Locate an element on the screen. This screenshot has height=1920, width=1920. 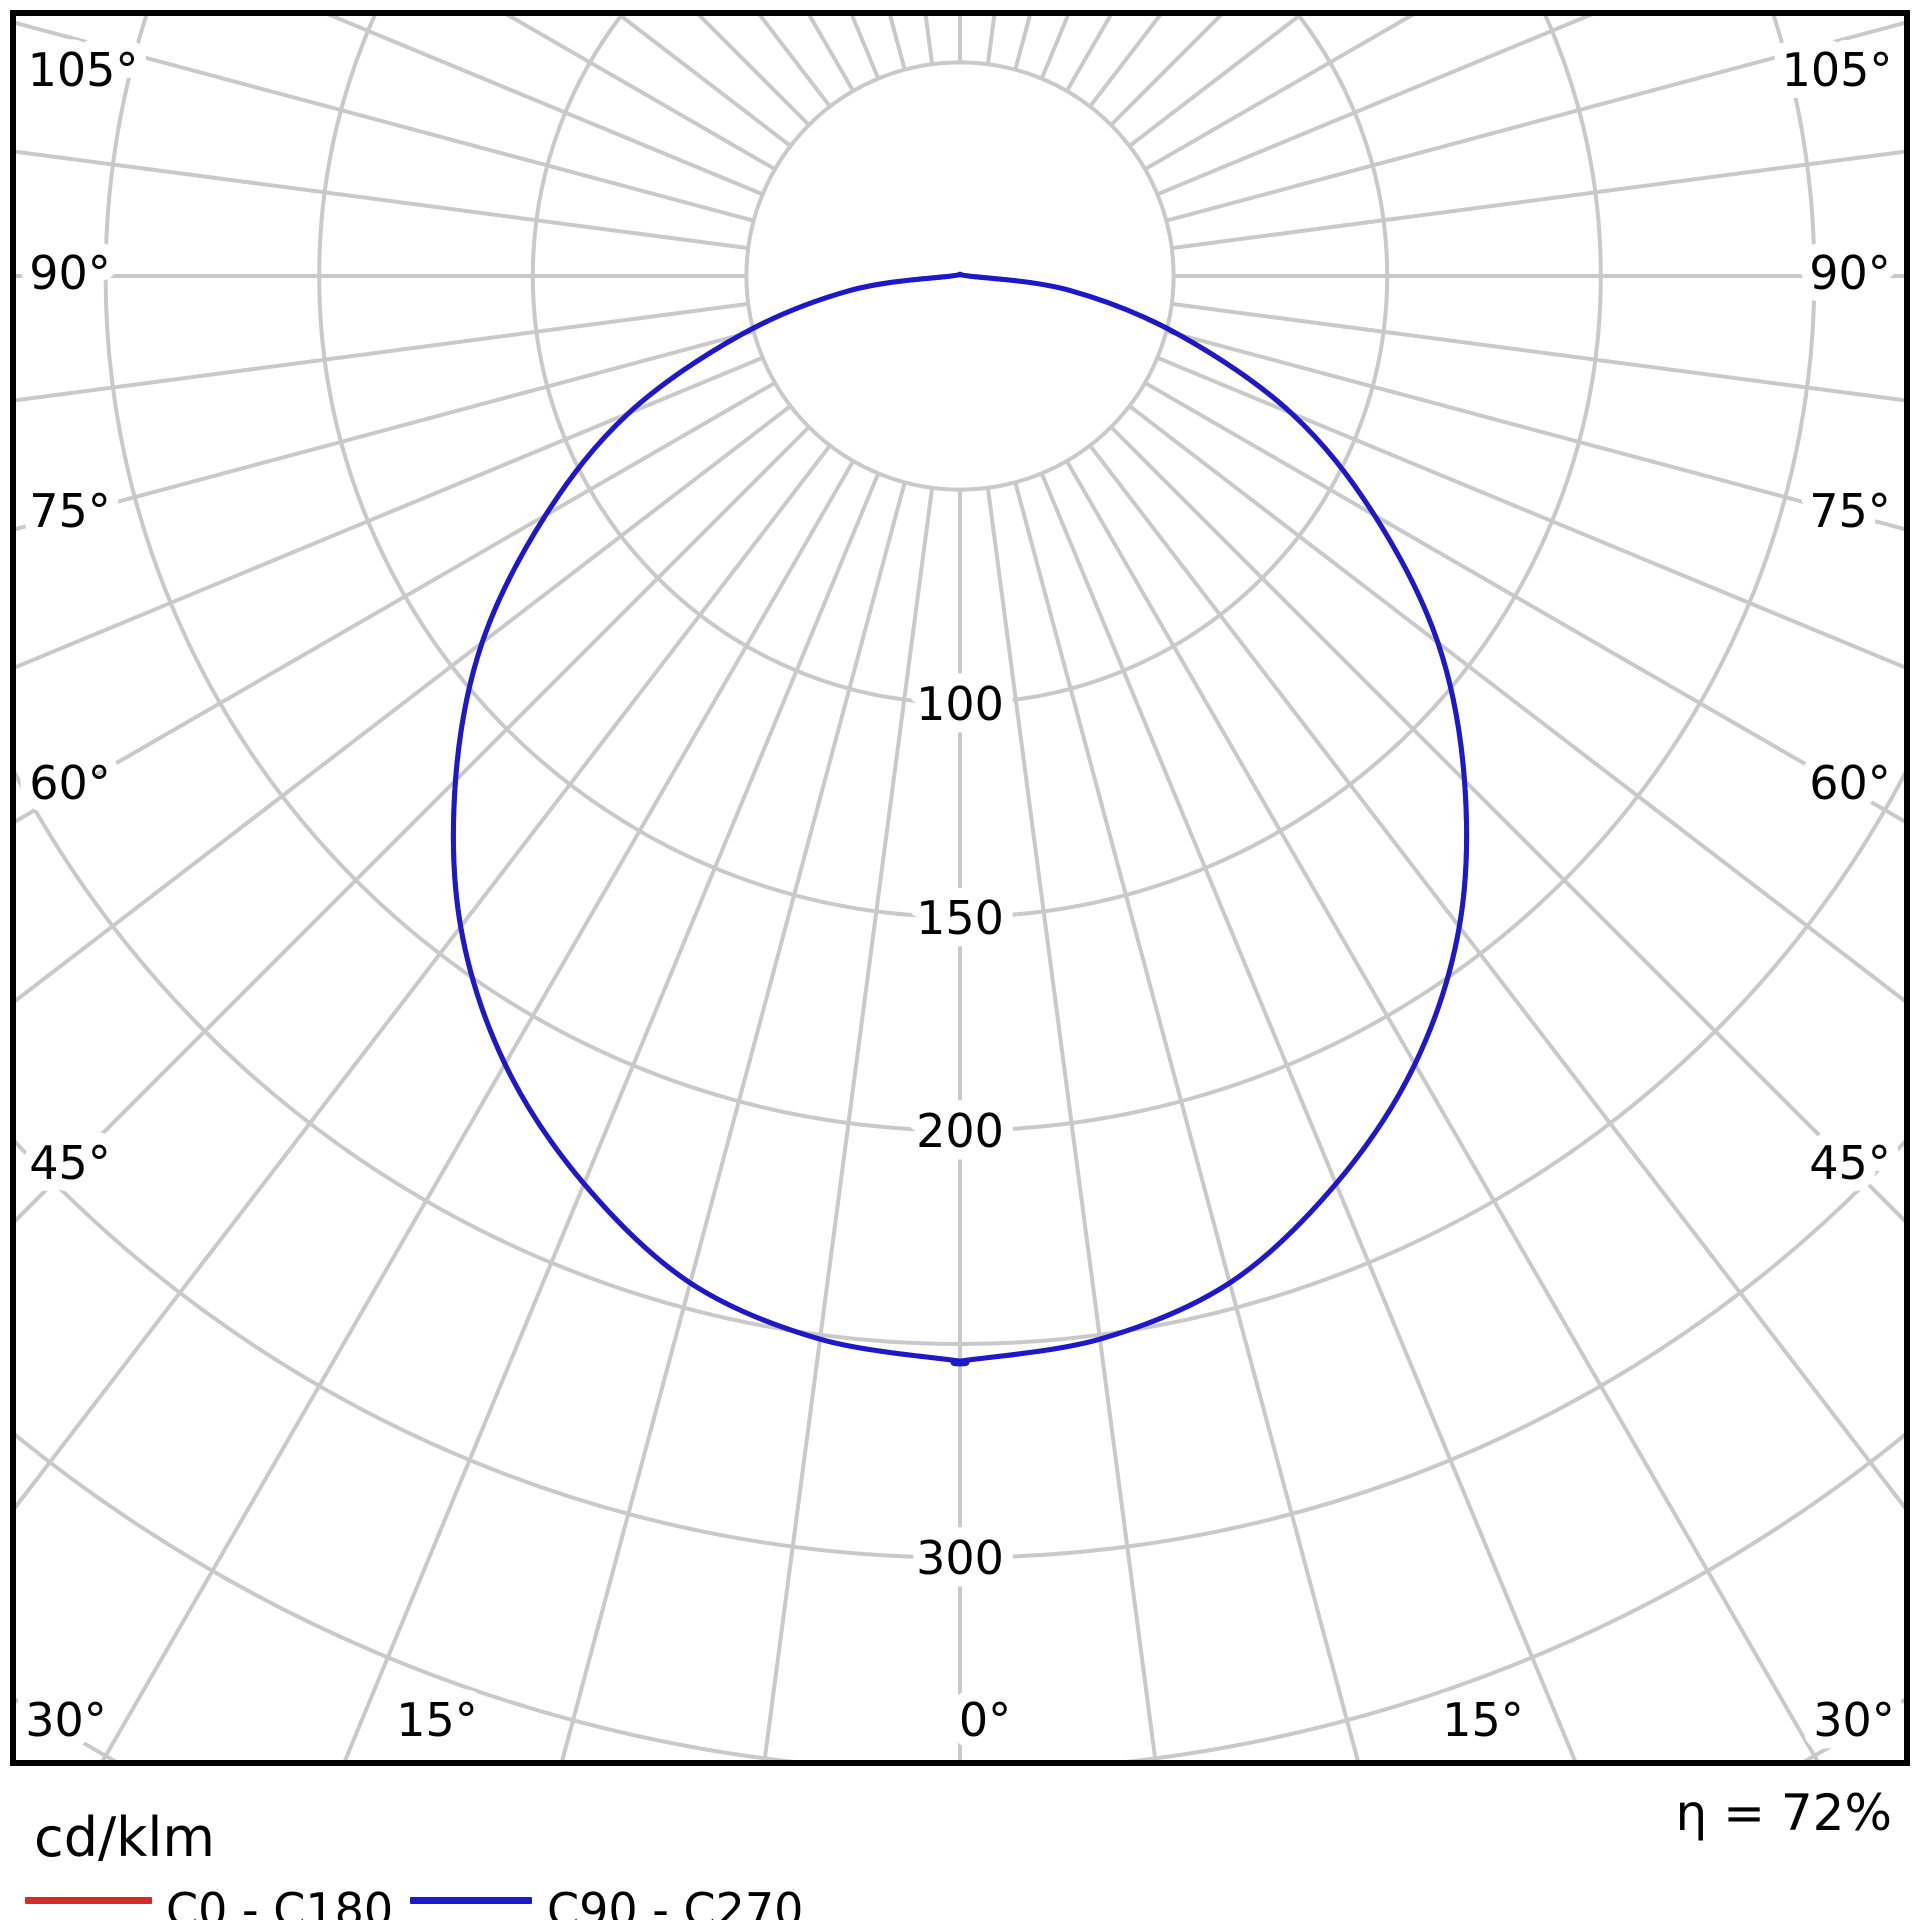
angle-label-left: 75° is located at coordinates (70, 511).